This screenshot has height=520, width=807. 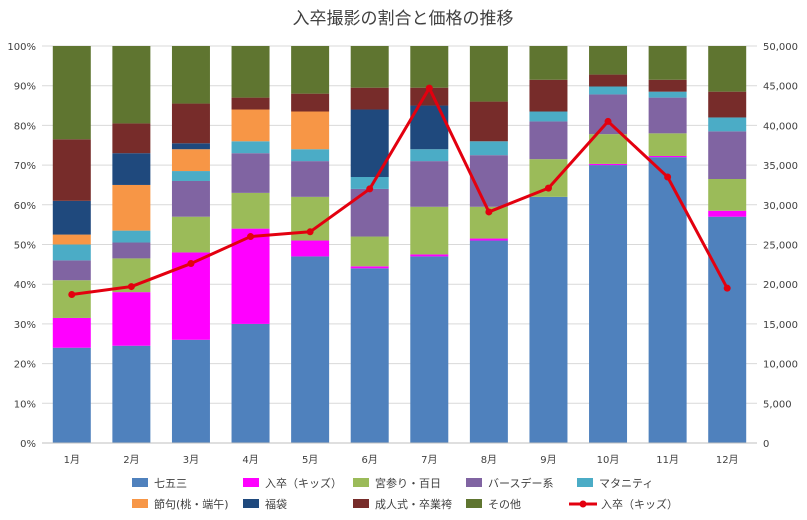 What do you see at coordinates (250, 460) in the screenshot?
I see `x-tick-label: 4月` at bounding box center [250, 460].